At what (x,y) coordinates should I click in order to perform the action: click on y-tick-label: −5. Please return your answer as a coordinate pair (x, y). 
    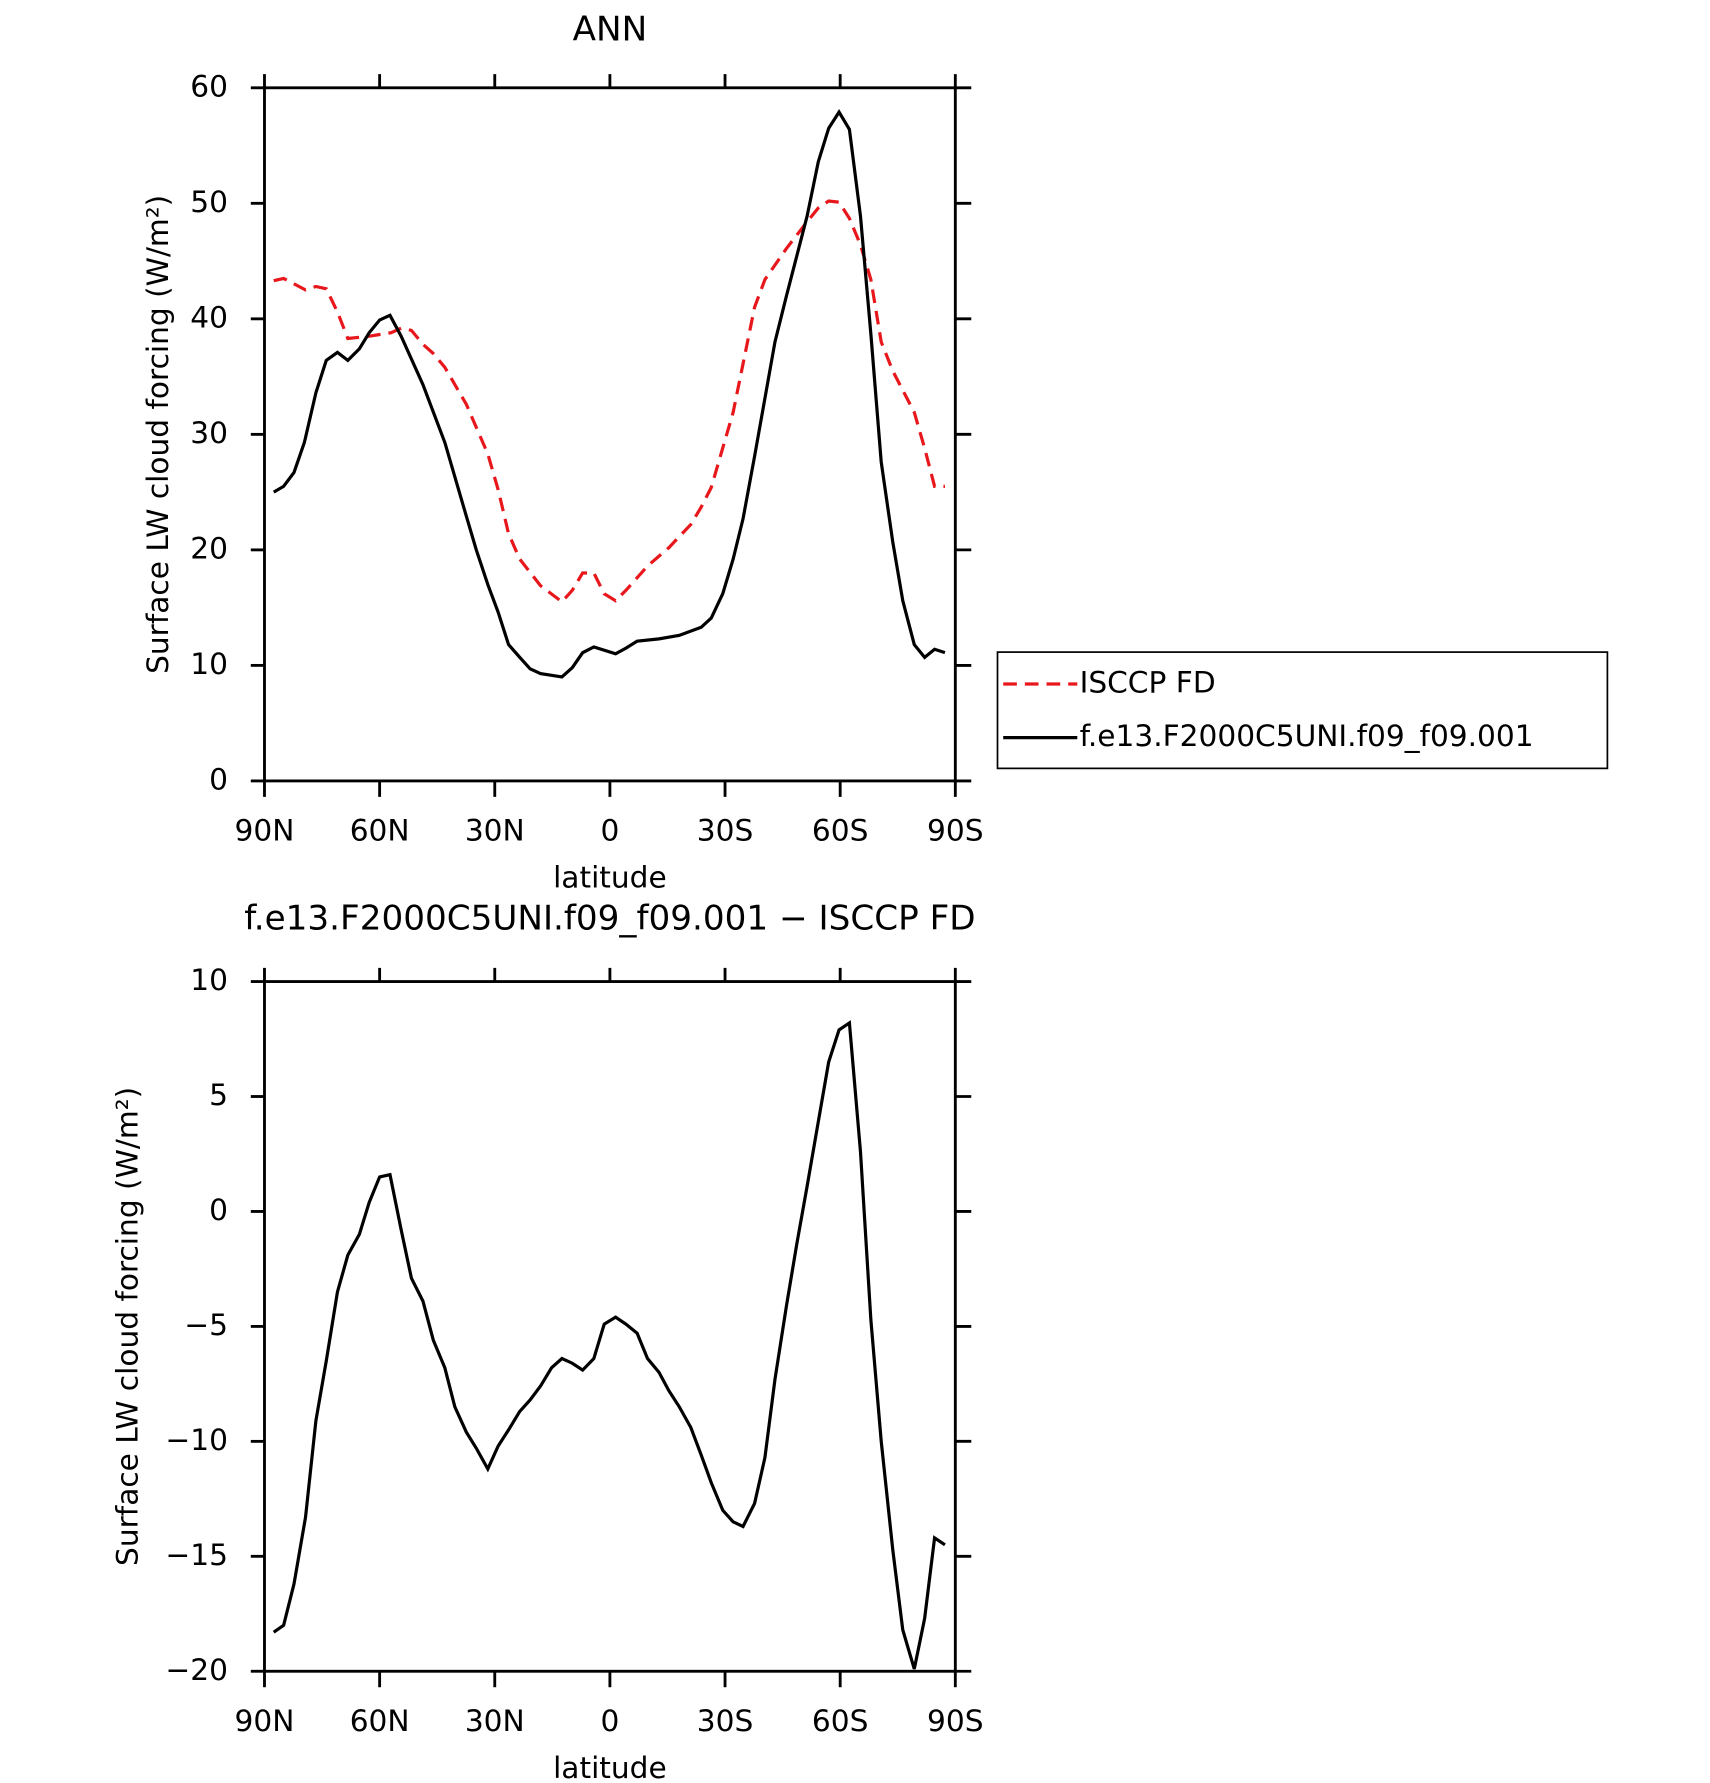
    Looking at the image, I should click on (206, 1324).